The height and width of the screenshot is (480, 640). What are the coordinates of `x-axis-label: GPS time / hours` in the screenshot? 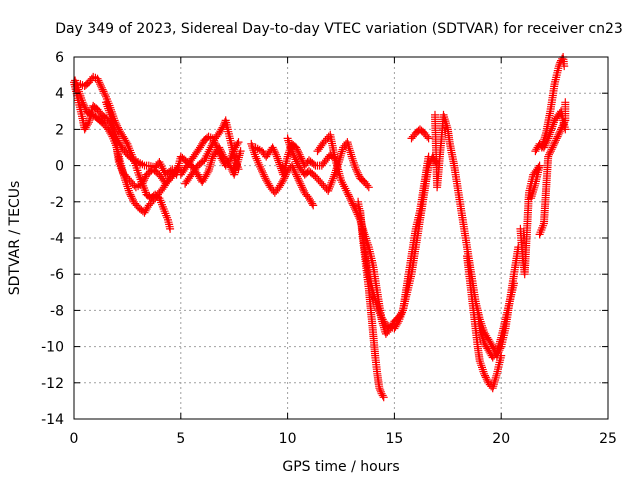 It's located at (340, 467).